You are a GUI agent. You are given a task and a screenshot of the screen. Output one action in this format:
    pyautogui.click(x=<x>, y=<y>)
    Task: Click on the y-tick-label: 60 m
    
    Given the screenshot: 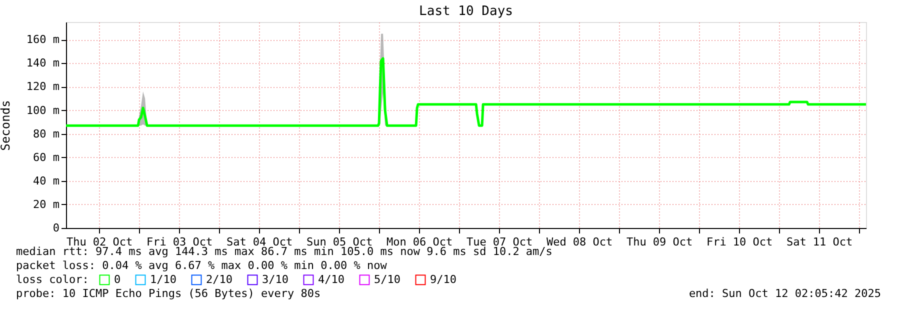 What is the action you would take?
    pyautogui.click(x=46, y=157)
    